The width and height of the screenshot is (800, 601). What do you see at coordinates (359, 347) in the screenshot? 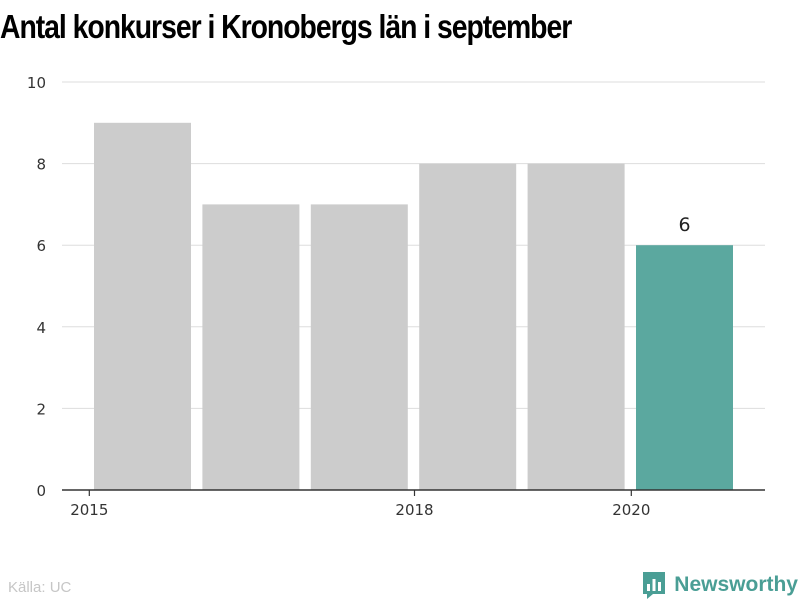
I see `bar-2017` at bounding box center [359, 347].